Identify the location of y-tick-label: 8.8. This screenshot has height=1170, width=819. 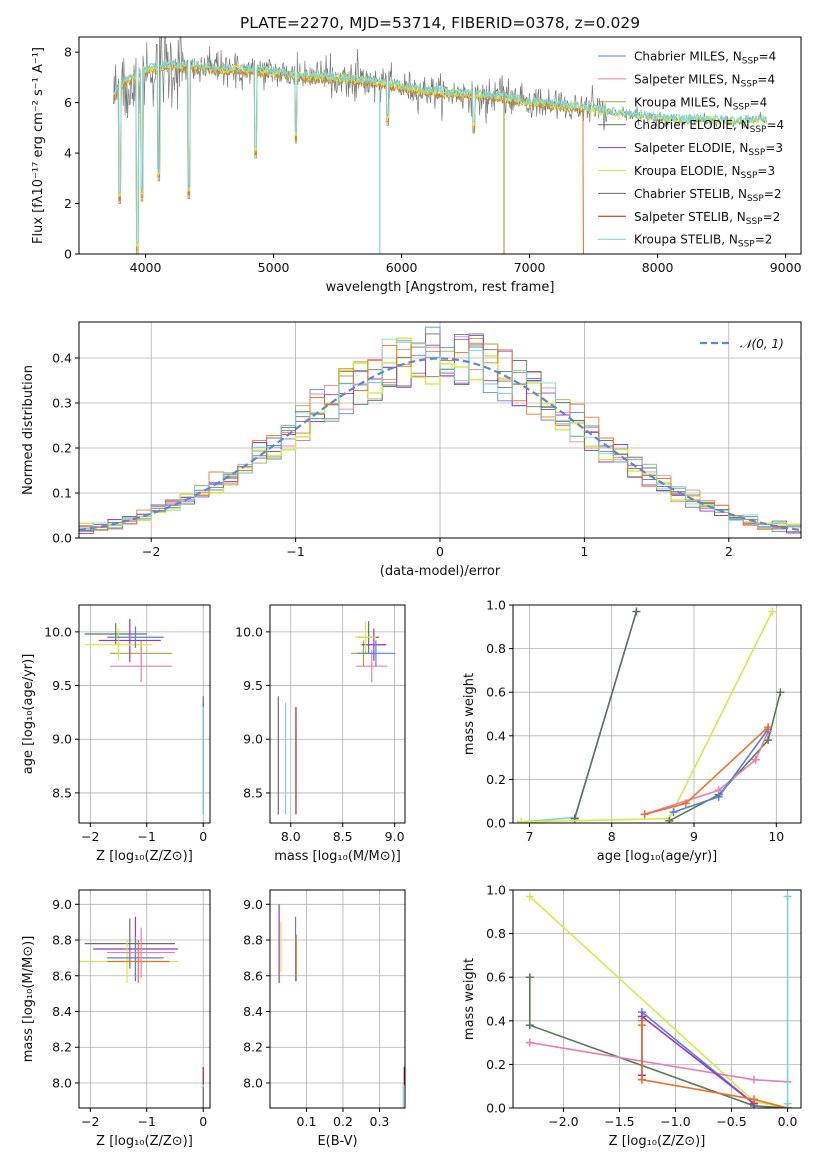
(62, 940).